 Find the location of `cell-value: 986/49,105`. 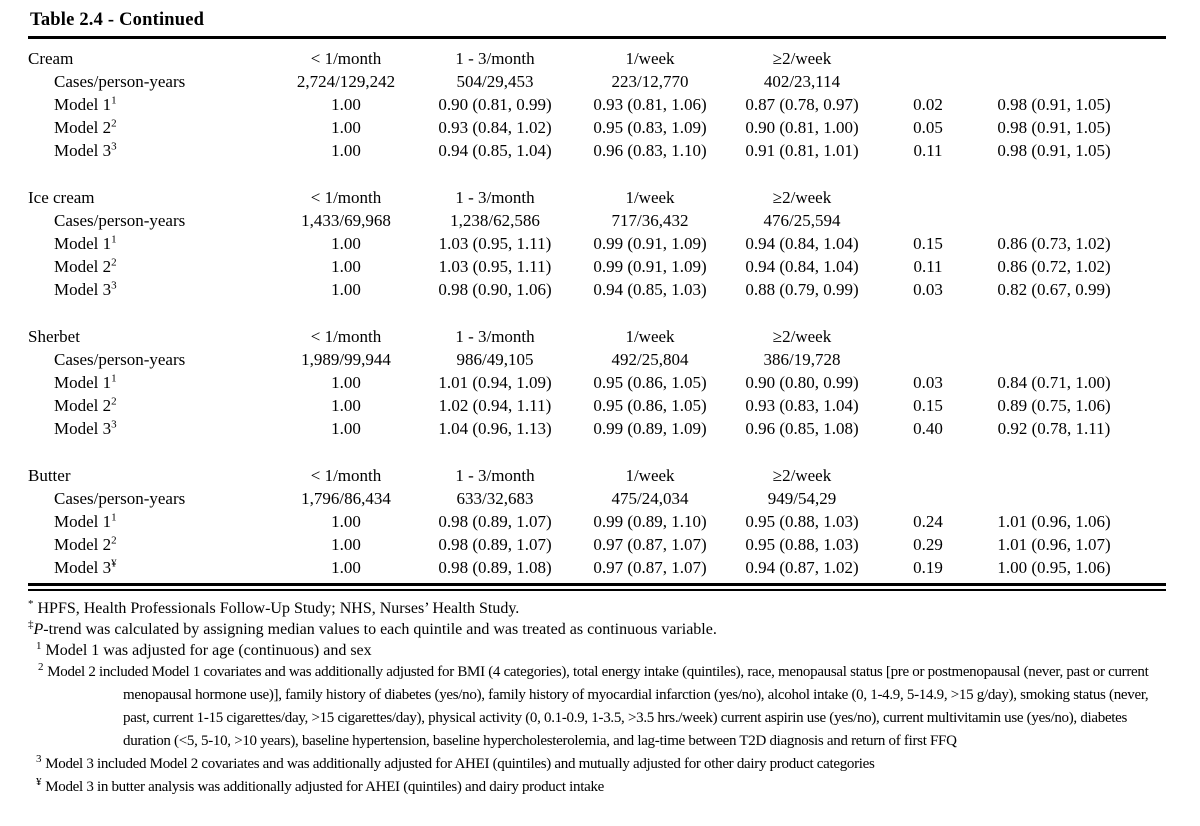

cell-value: 986/49,105 is located at coordinates (495, 359).